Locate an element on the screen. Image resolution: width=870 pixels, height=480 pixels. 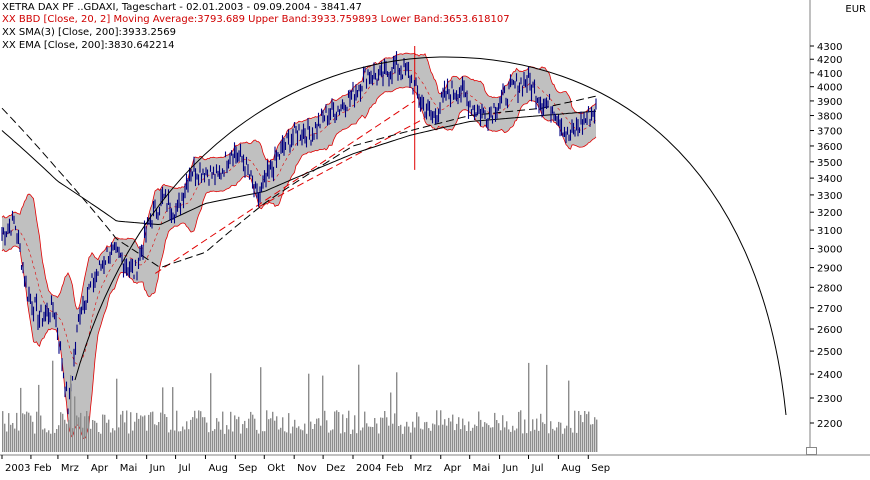
y-tick-label: 4000 is located at coordinates (829, 88).